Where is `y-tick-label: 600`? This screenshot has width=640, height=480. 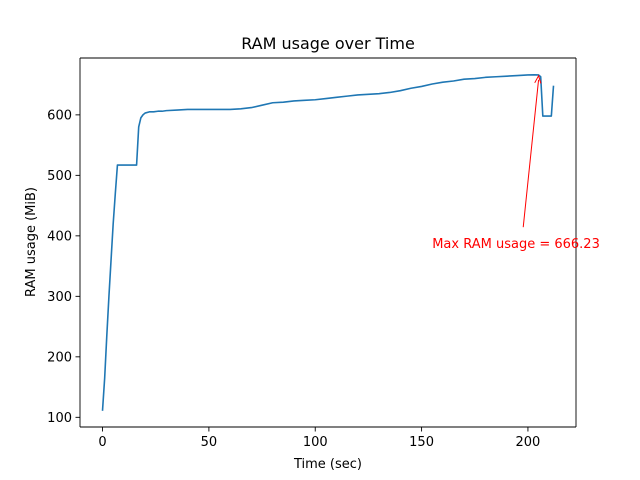
y-tick-label: 600 is located at coordinates (59, 115).